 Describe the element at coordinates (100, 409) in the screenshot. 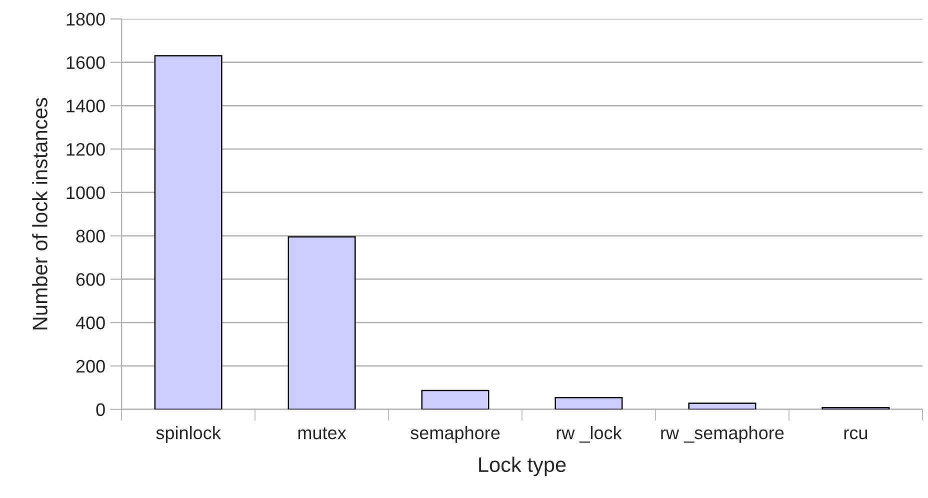

I see `y-tick-label: 0` at that location.